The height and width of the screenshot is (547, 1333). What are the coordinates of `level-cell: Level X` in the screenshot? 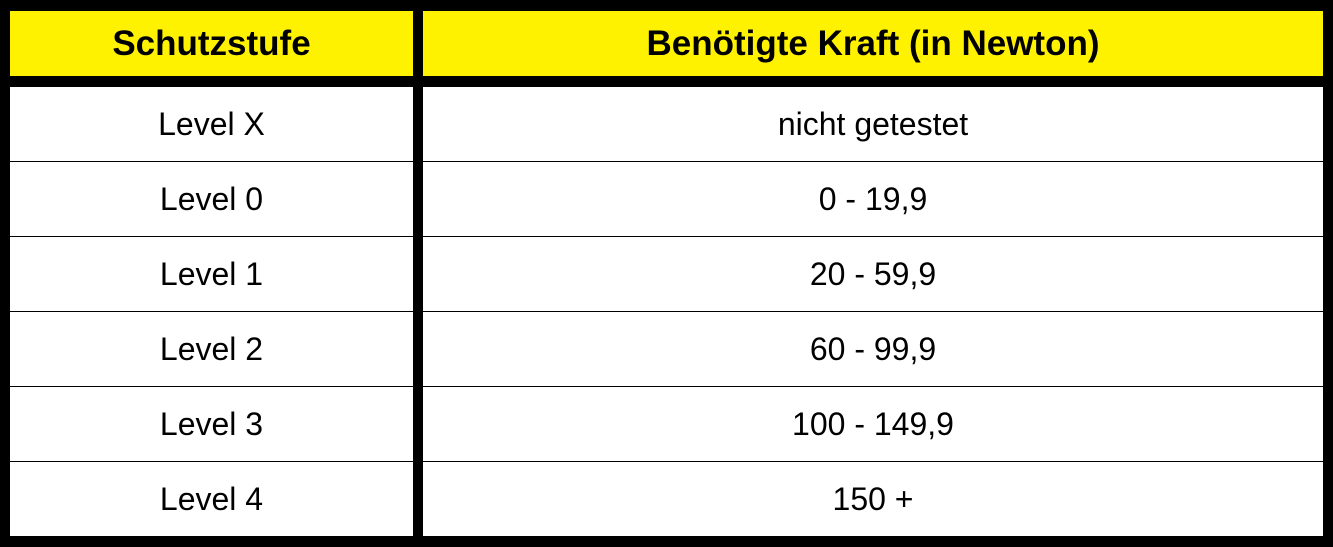 It's located at (211, 124).